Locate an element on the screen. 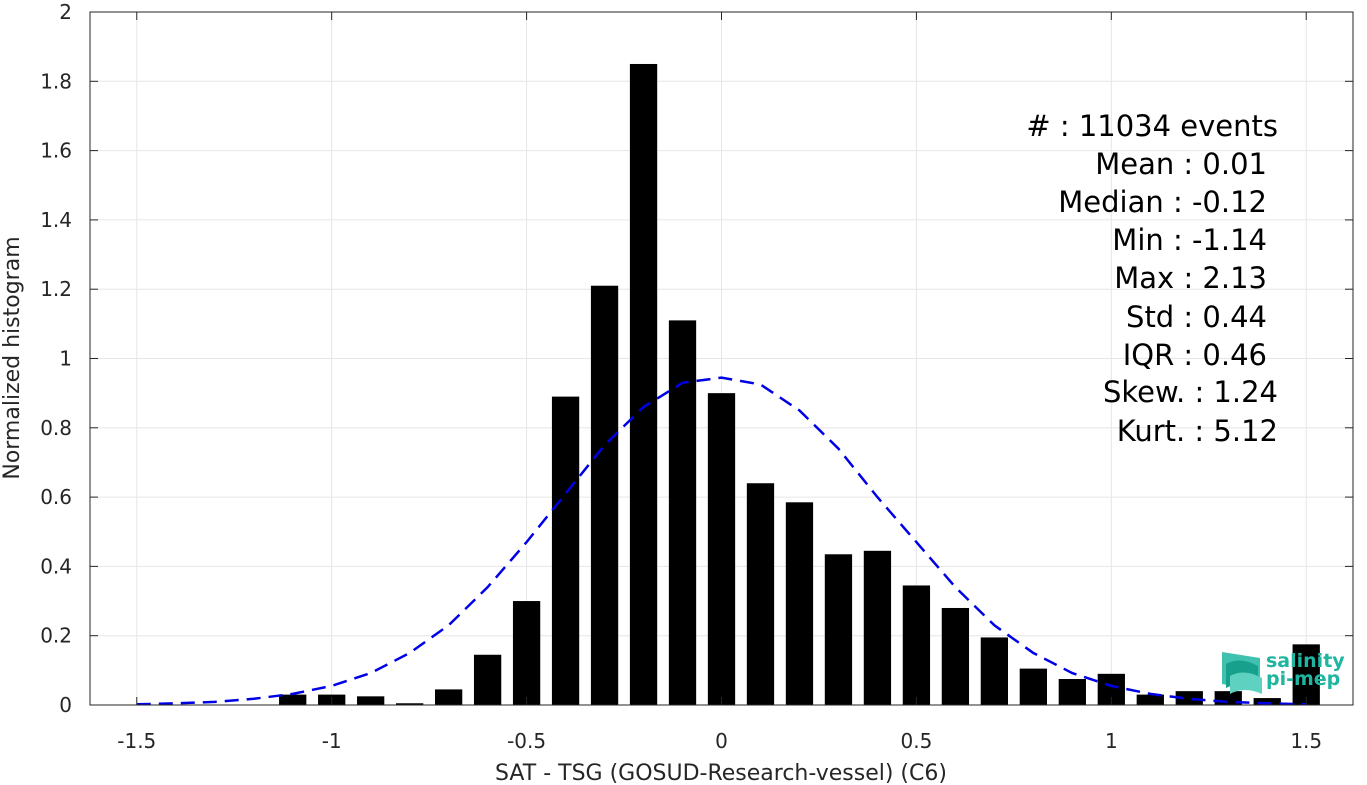 The height and width of the screenshot is (785, 1367). x-tick-label: 1 is located at coordinates (1111, 741).